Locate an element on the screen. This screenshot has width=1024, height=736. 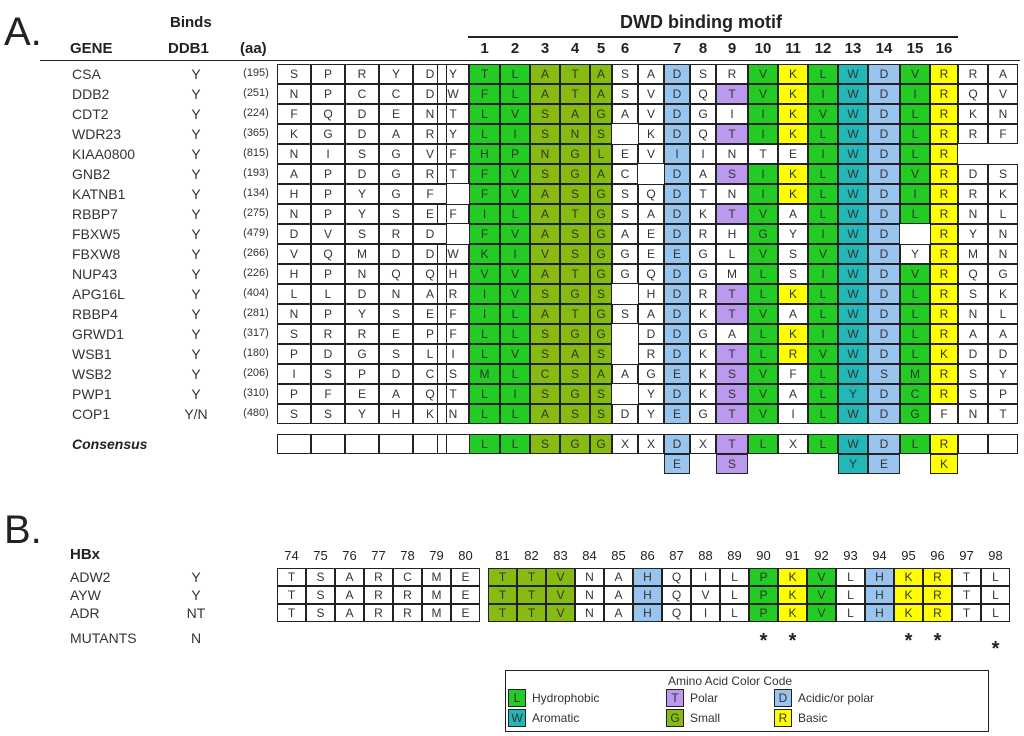
motif-position-9: 9 is located at coordinates (732, 48).